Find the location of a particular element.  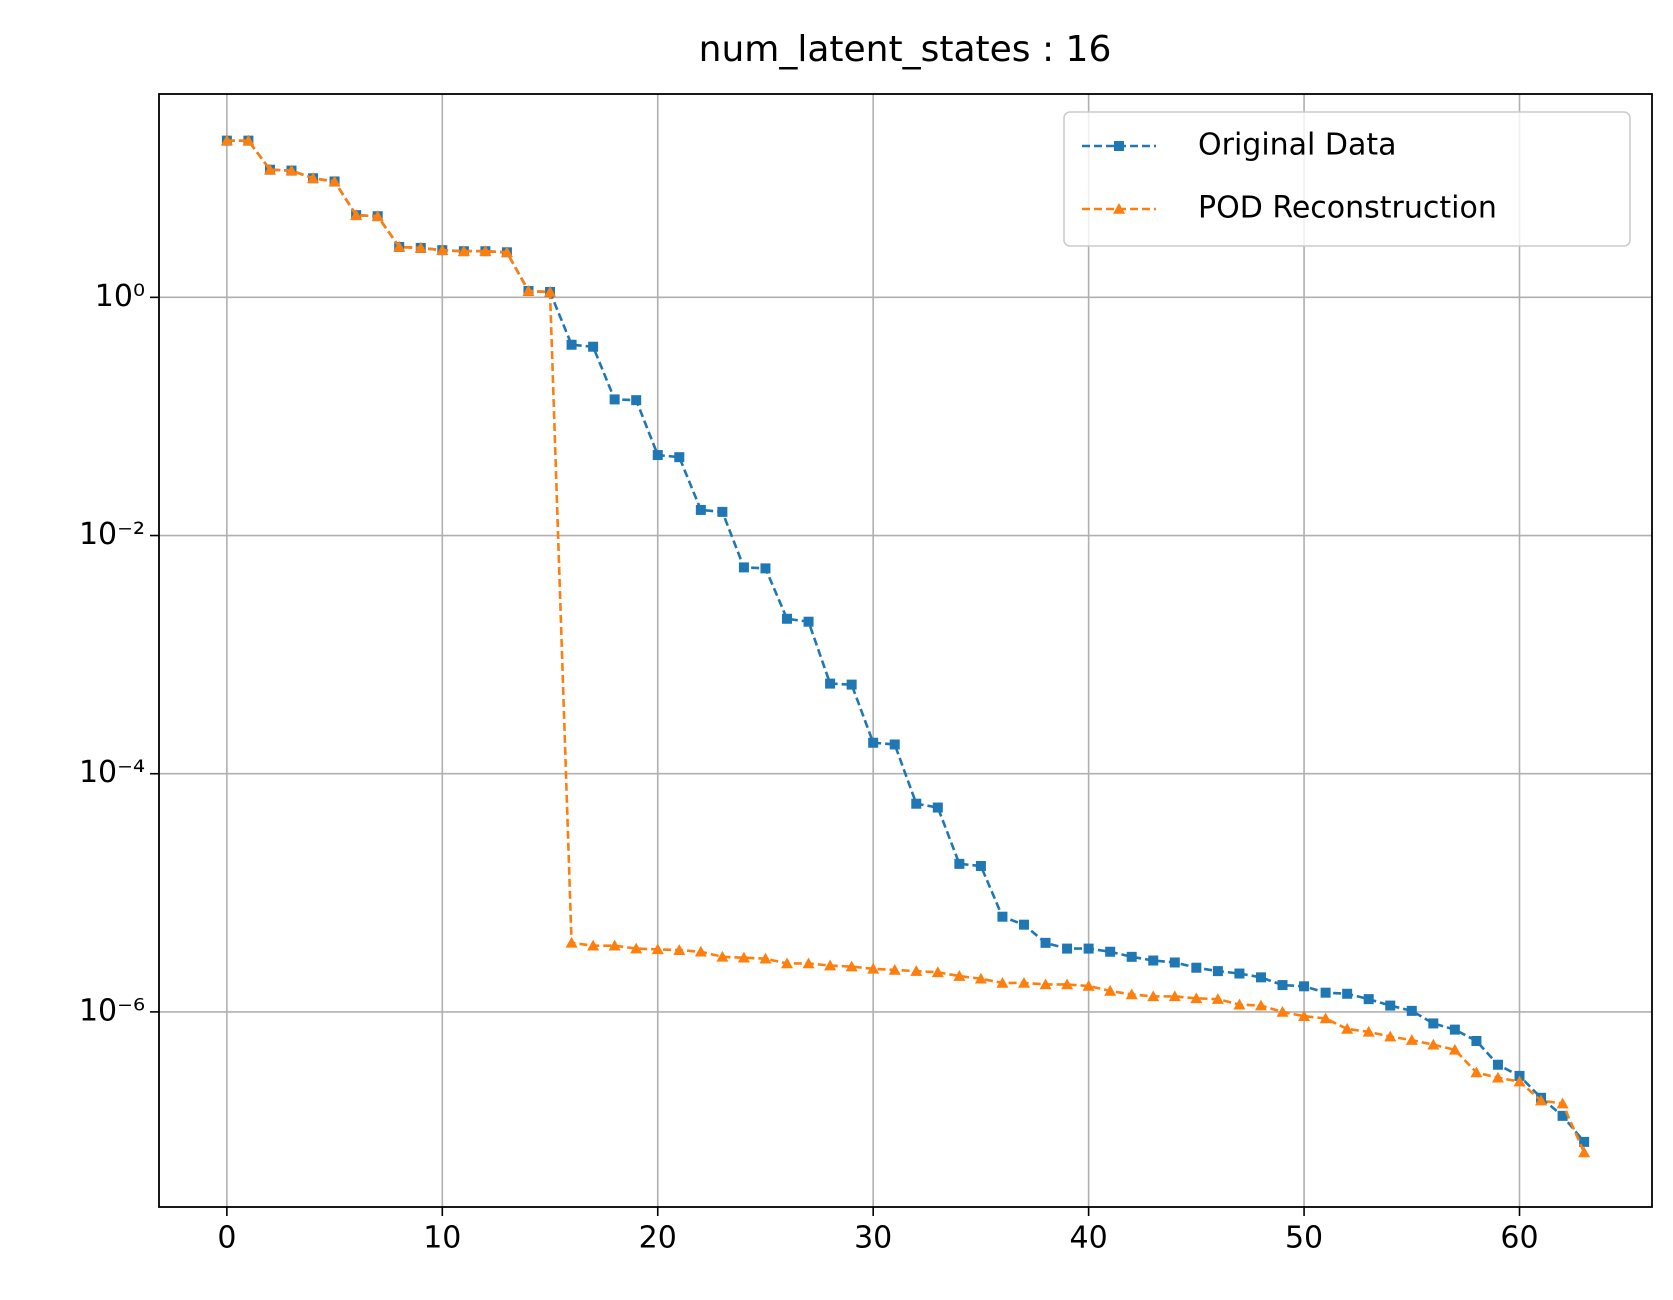

y-tick-label: 10⁰ is located at coordinates (120, 296).